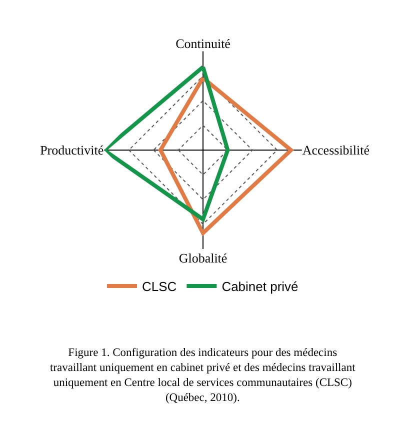 The width and height of the screenshot is (406, 432). I want to click on spoke-label: Accessibilité, so click(336, 150).